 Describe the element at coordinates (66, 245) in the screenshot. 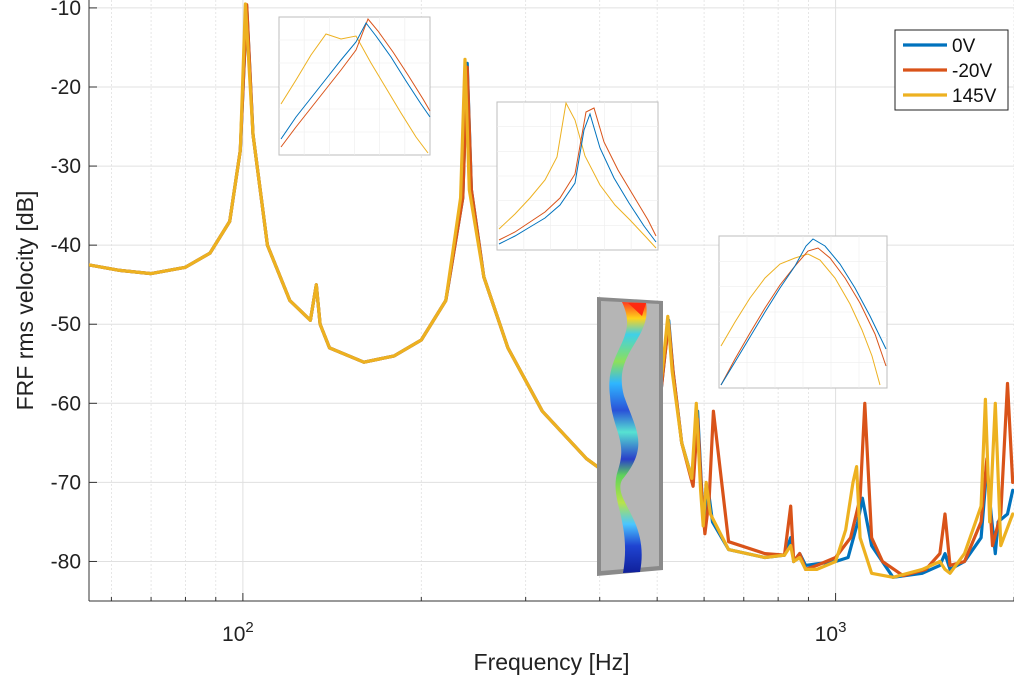

I see `y-tick-label: -40` at that location.